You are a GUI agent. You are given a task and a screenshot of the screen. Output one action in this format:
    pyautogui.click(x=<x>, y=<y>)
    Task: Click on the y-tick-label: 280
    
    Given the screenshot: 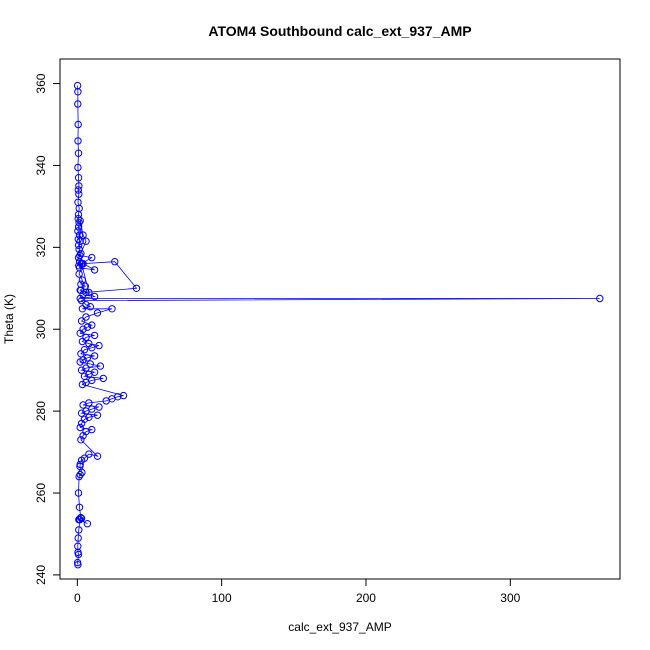 What is the action you would take?
    pyautogui.click(x=41, y=411)
    